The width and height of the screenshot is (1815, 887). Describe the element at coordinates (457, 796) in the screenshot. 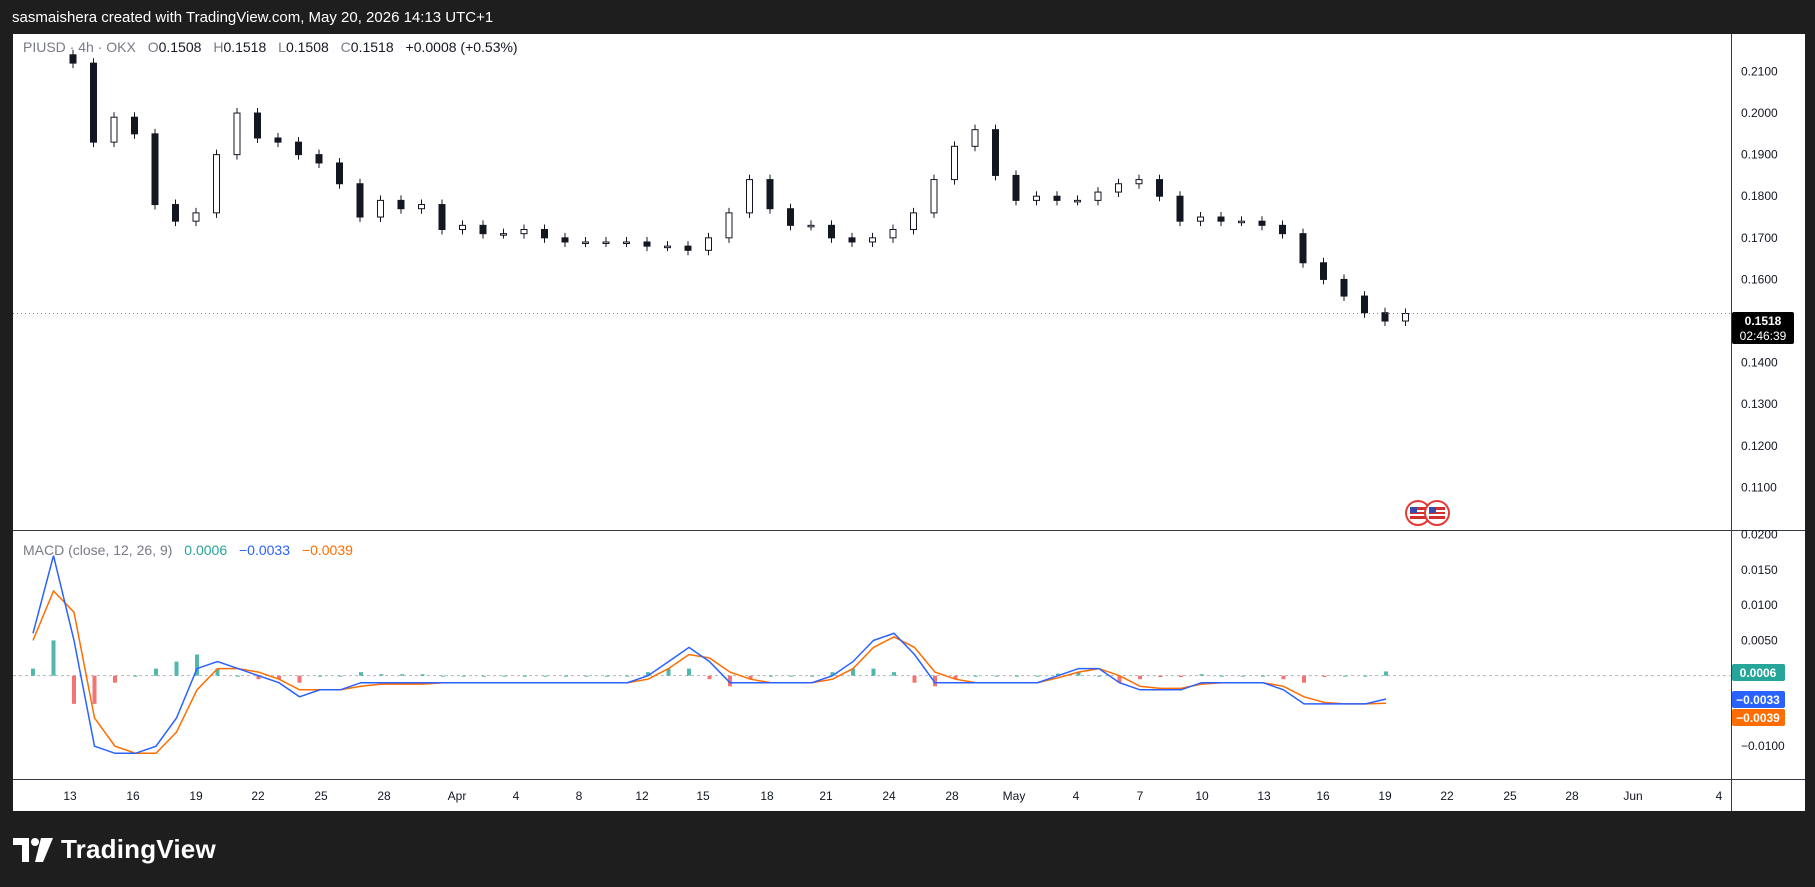

I see `time-tick-label: Apr` at that location.